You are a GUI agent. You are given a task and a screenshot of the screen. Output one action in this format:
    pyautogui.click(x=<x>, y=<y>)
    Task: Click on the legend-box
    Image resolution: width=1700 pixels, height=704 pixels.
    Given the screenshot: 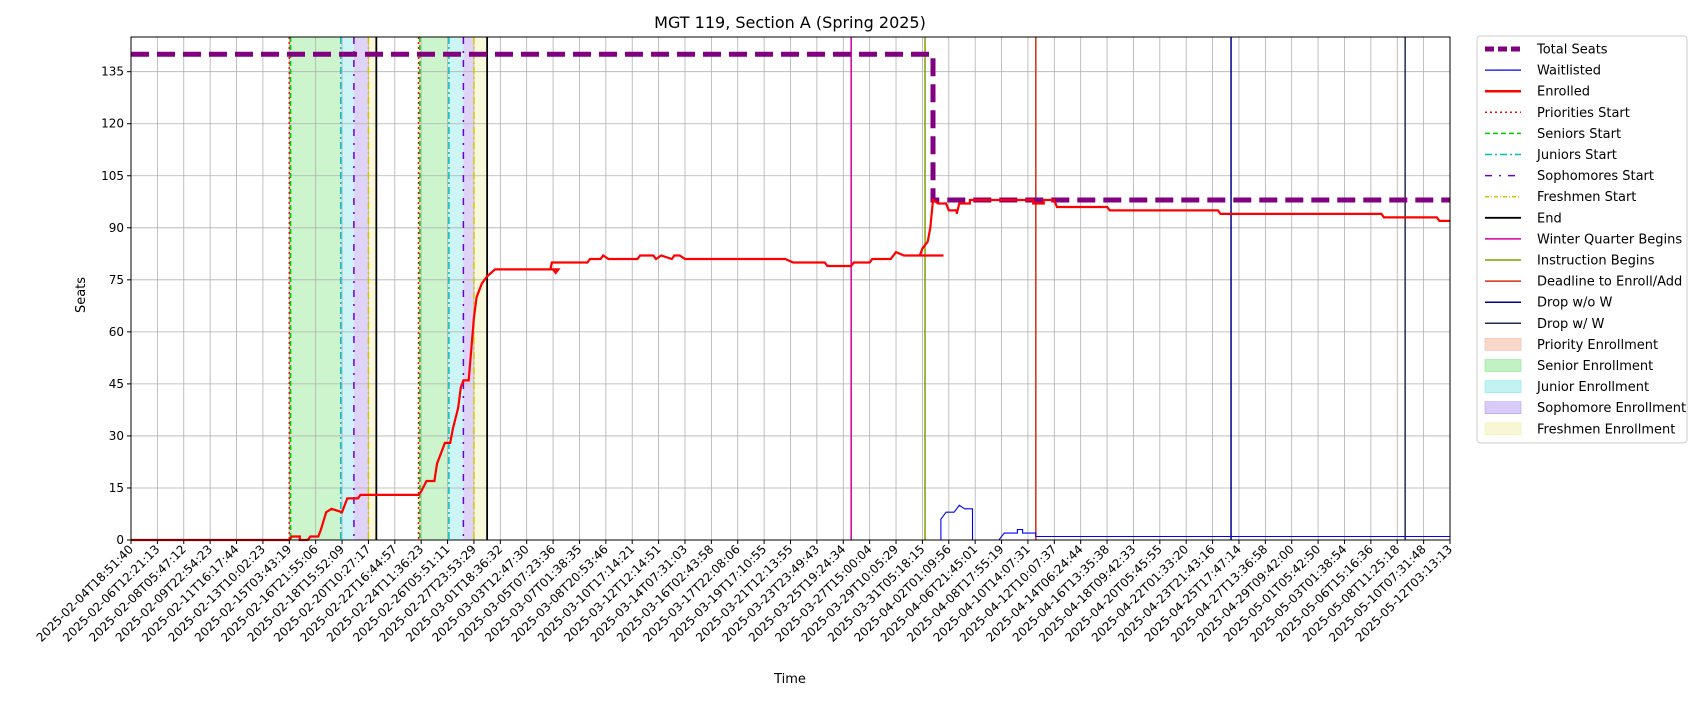 What is the action you would take?
    pyautogui.click(x=1582, y=239)
    